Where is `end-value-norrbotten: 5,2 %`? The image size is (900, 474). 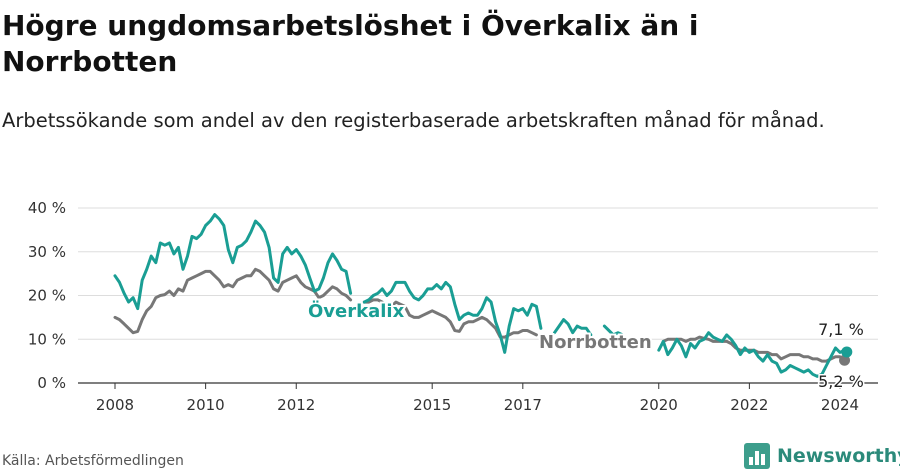
end-value-norrbotten: 5,2 % is located at coordinates (841, 381).